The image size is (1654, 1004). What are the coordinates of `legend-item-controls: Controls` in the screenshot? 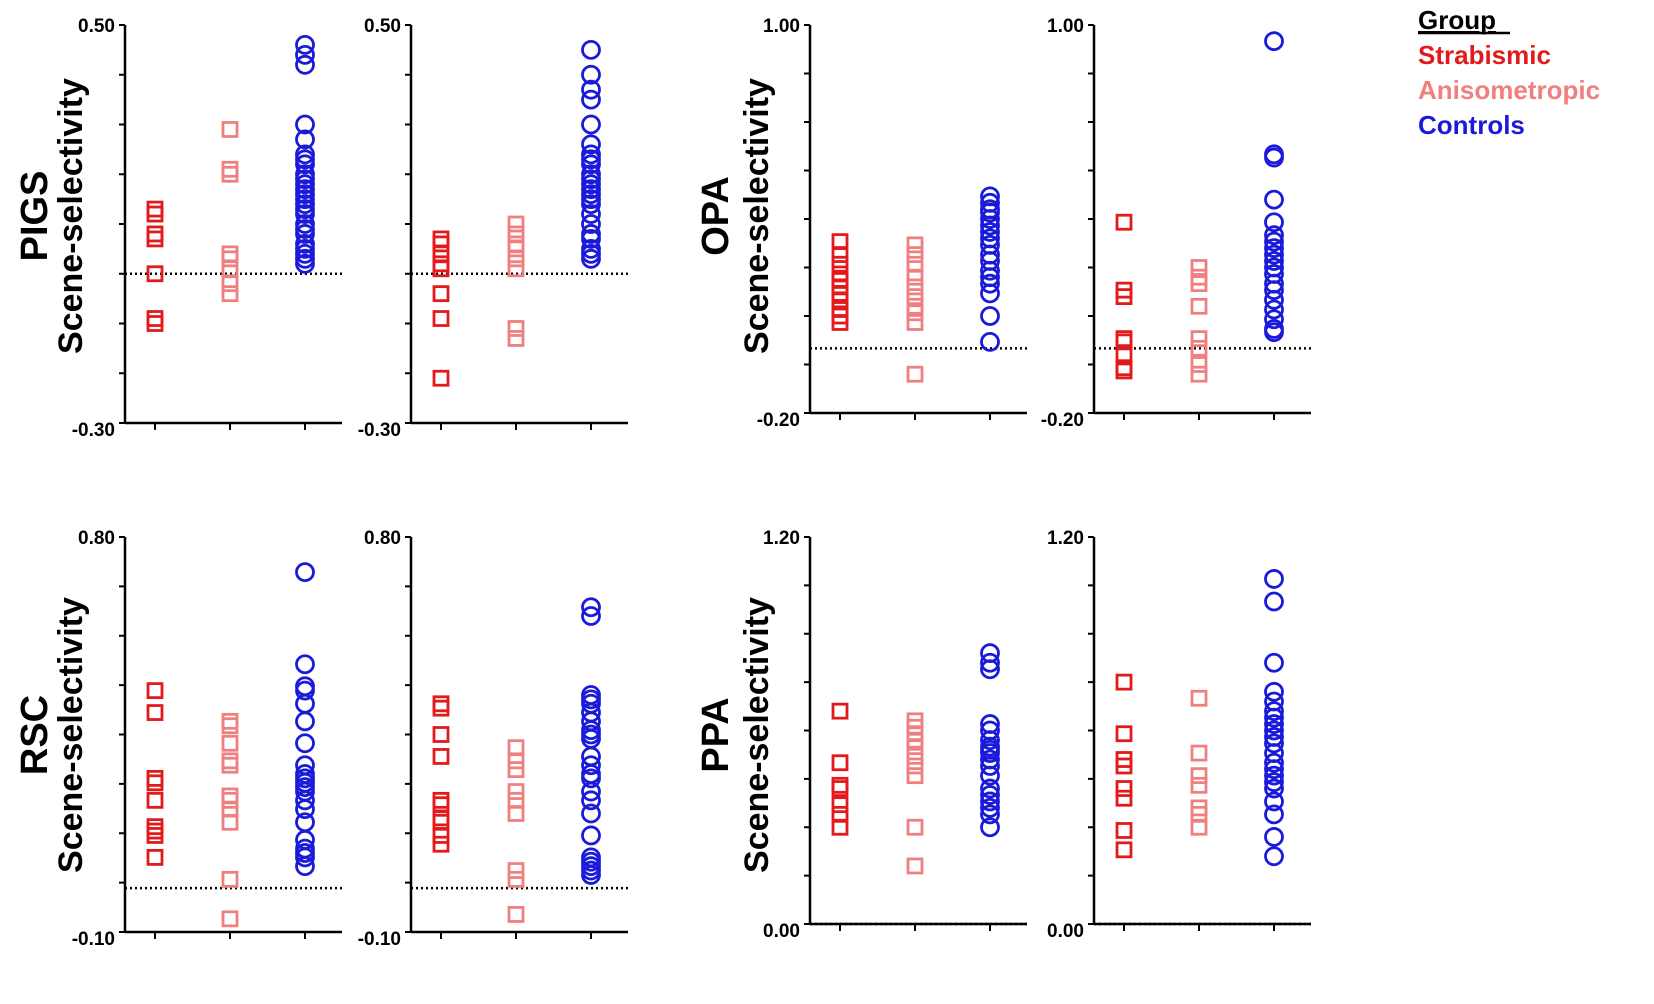 It's located at (1471, 125).